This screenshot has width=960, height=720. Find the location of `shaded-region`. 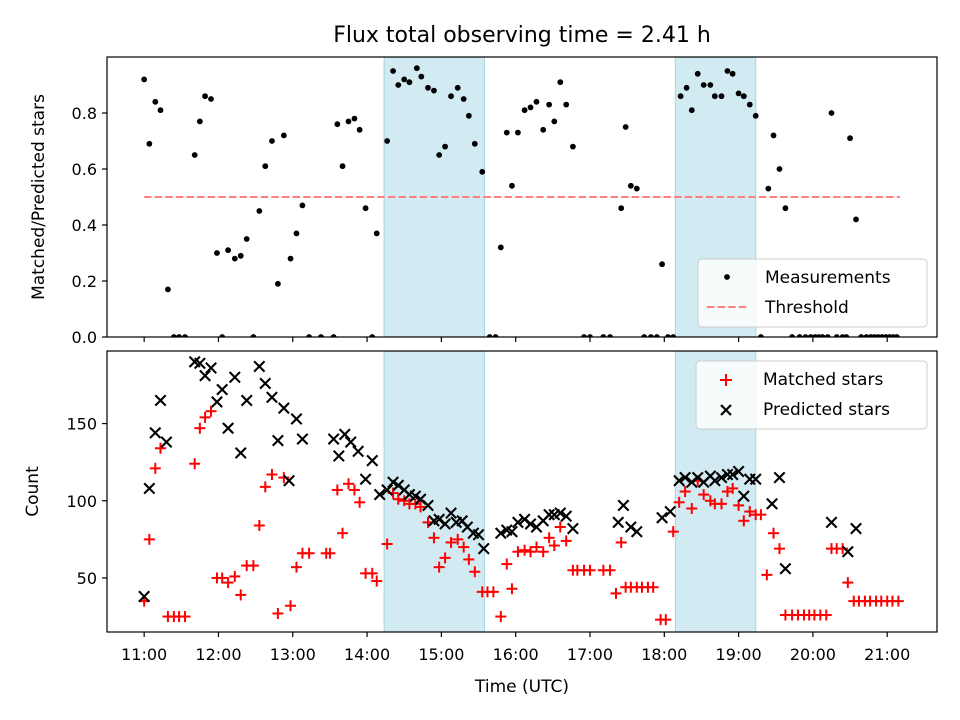

shaded-region is located at coordinates (434, 491).